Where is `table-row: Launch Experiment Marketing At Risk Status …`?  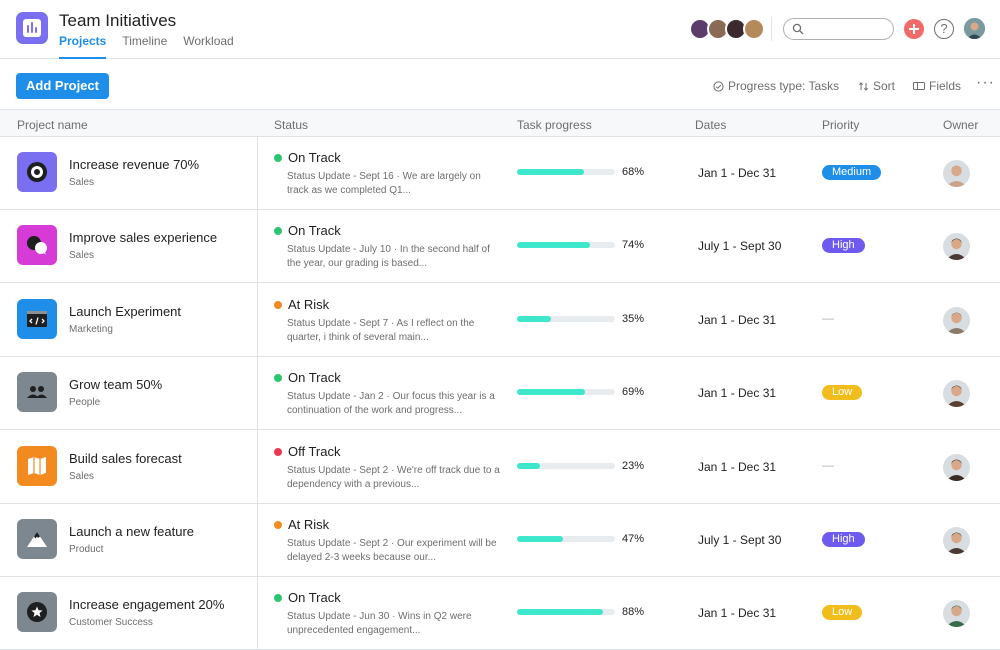
table-row: Launch Experiment Marketing At Risk Status … is located at coordinates (500, 320).